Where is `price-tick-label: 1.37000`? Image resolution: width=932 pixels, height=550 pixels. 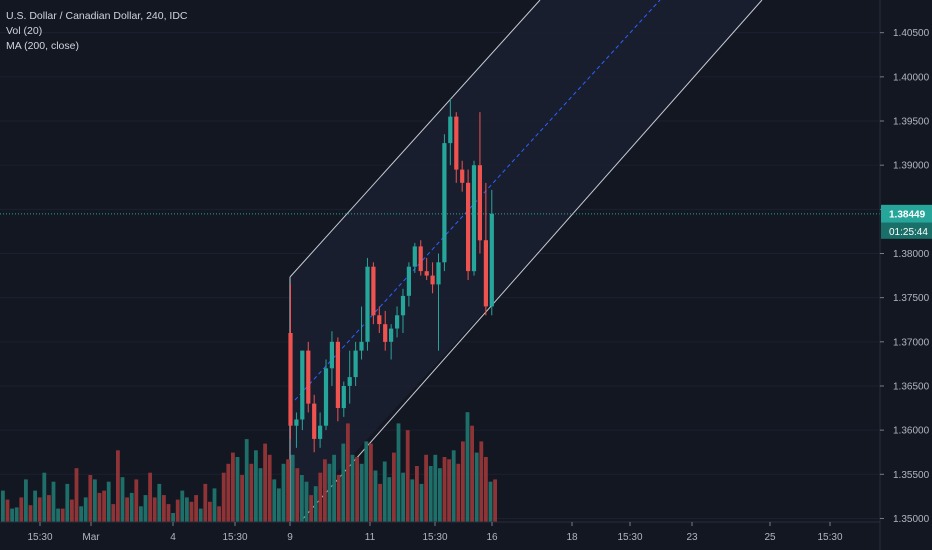 price-tick-label: 1.37000 is located at coordinates (911, 342).